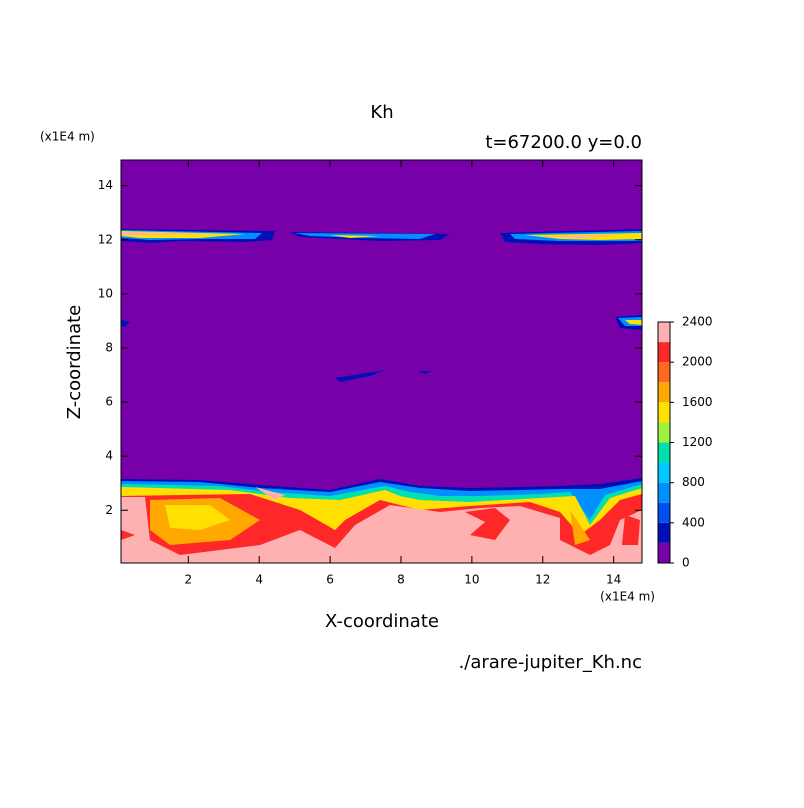 The width and height of the screenshot is (804, 808). Describe the element at coordinates (697, 322) in the screenshot. I see `colorbar-tick-label: 2400` at that location.